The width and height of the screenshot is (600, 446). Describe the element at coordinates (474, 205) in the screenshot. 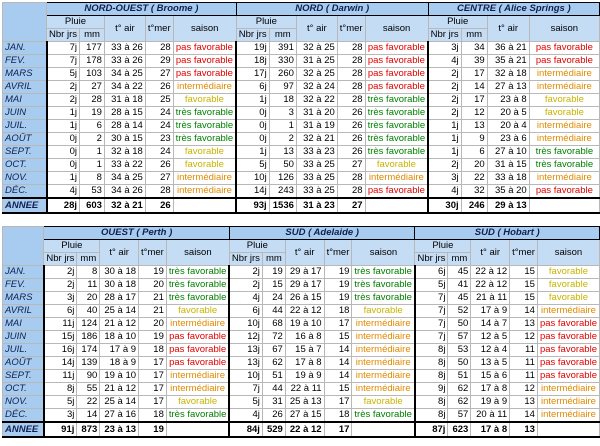

I see `total-cell: 246` at that location.